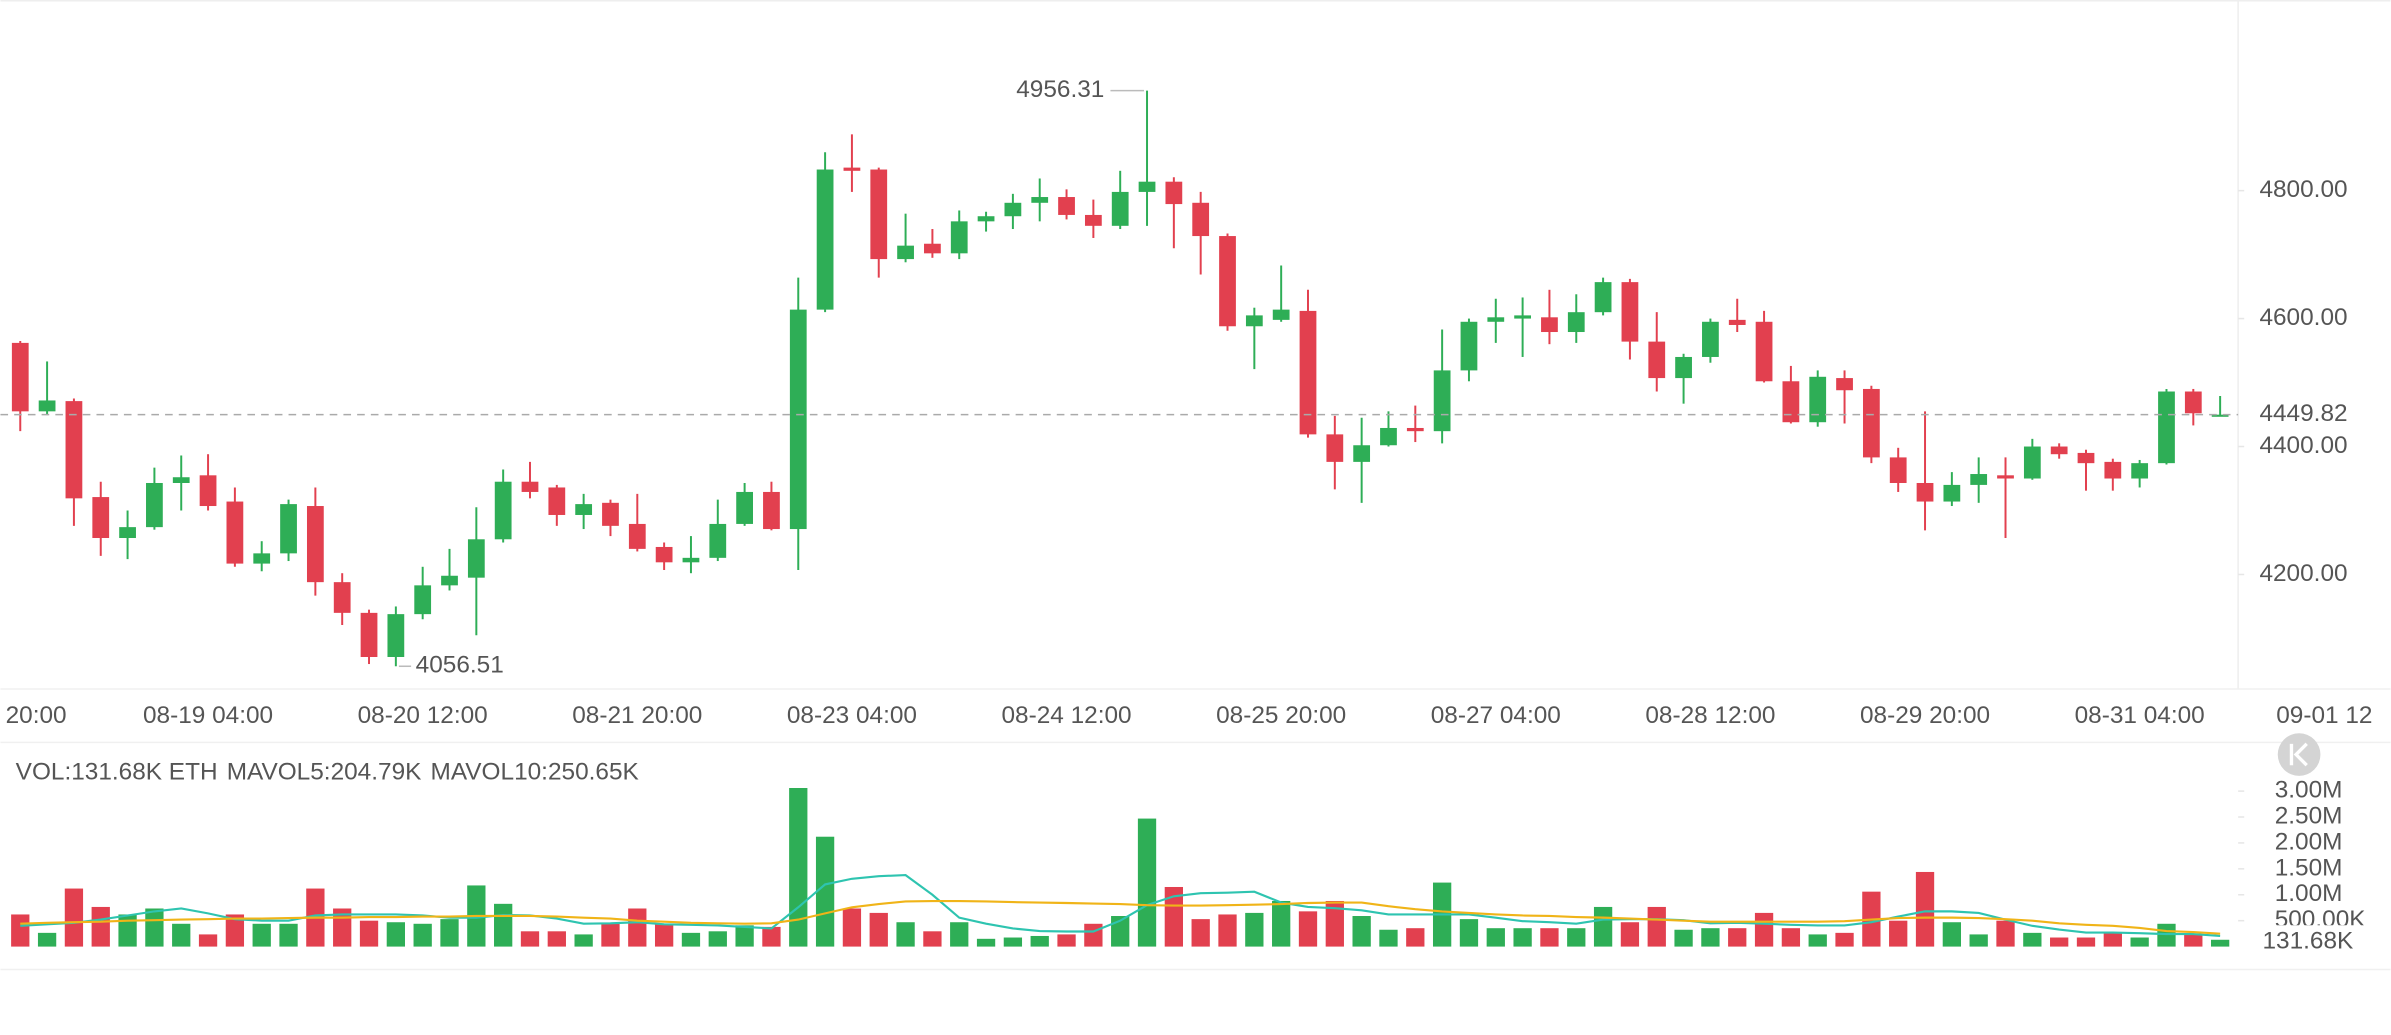  What do you see at coordinates (2309, 893) in the screenshot?
I see `y-tick-label: 1.00M` at bounding box center [2309, 893].